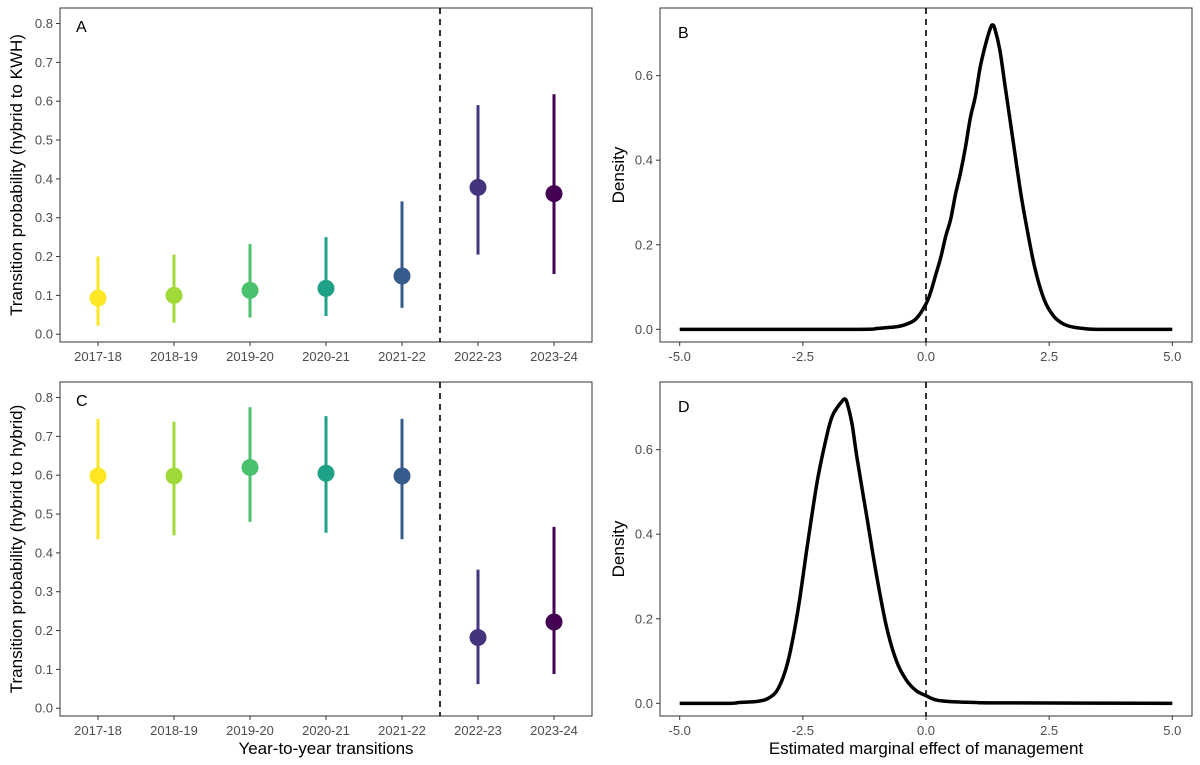 This screenshot has height=765, width=1200. I want to click on panel-a-ytick-label: 0.1, so click(44, 295).